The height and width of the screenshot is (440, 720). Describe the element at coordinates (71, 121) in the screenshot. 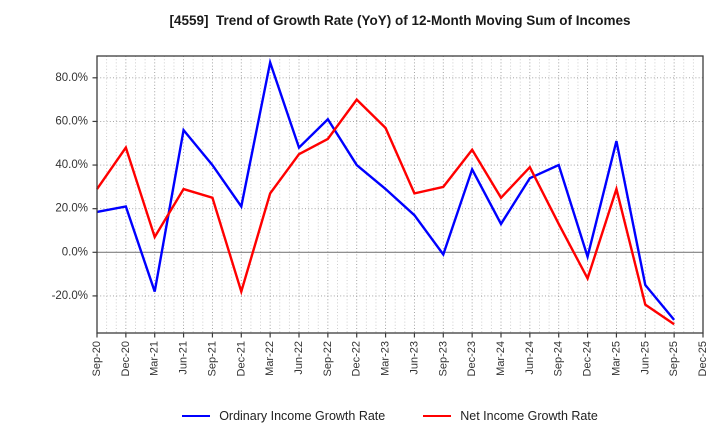

I see `y-tick-label: 60.0%` at that location.